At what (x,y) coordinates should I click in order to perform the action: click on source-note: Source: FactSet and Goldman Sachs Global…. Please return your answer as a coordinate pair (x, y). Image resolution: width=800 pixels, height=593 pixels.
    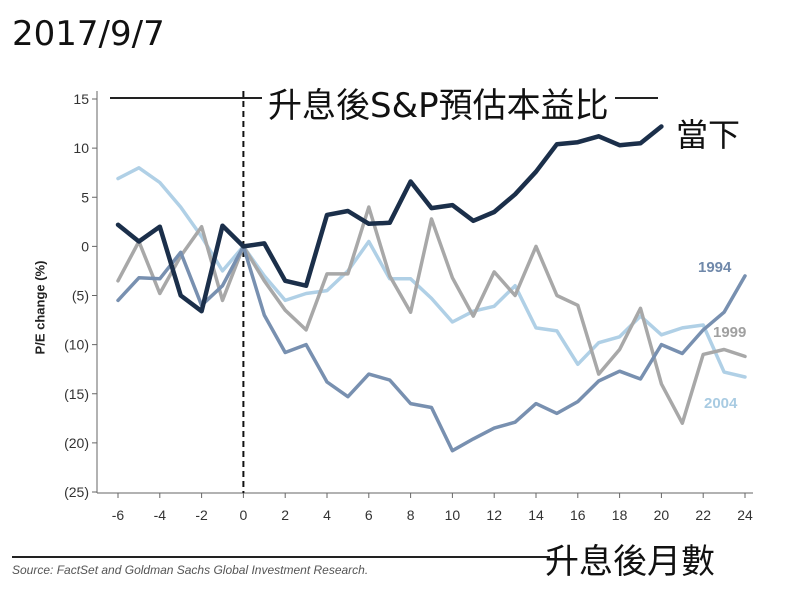
    Looking at the image, I should click on (190, 570).